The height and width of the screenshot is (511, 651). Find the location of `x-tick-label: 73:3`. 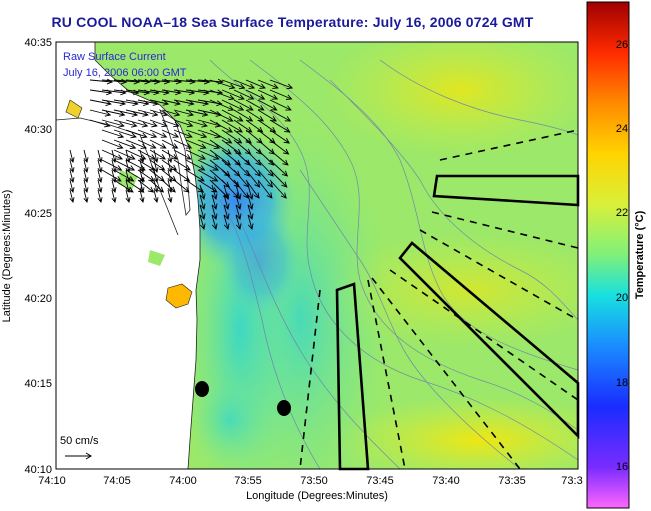

x-tick-label: 73:3 is located at coordinates (571, 481).